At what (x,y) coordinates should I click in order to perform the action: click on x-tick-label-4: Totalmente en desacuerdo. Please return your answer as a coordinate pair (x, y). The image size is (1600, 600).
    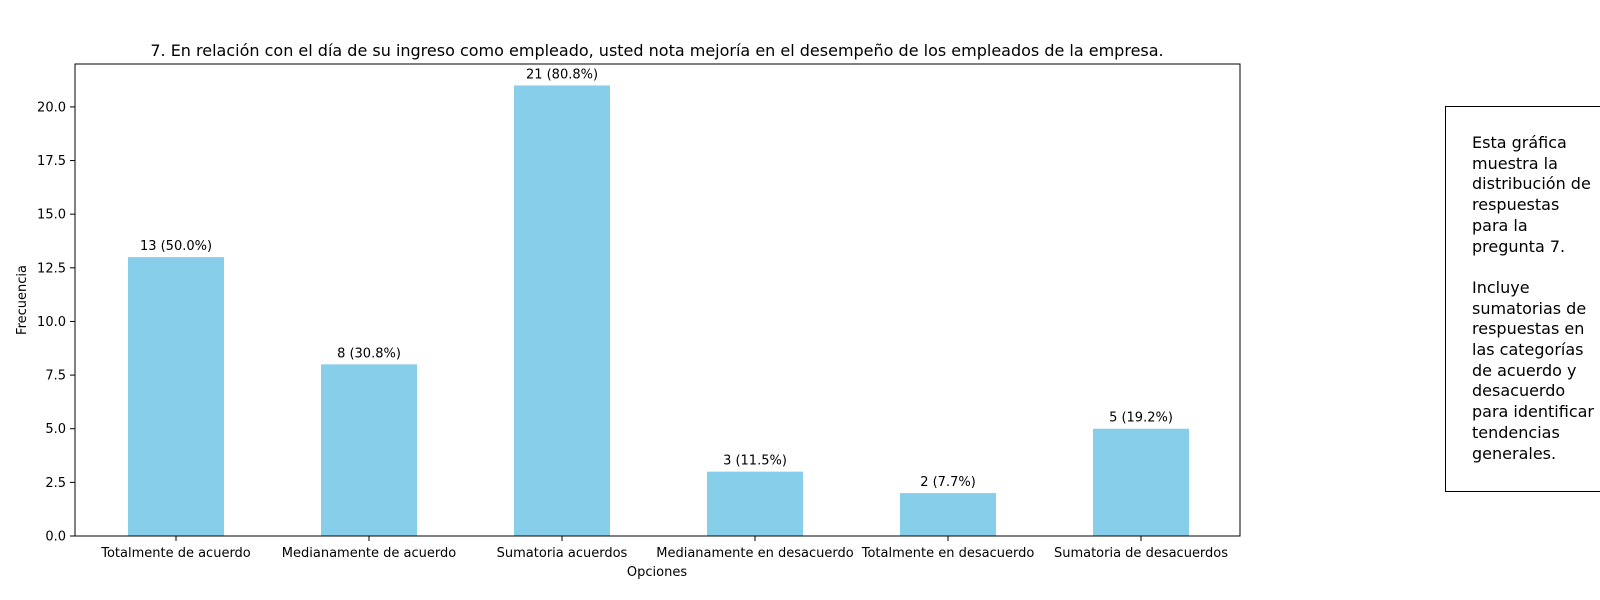
    Looking at the image, I should click on (948, 553).